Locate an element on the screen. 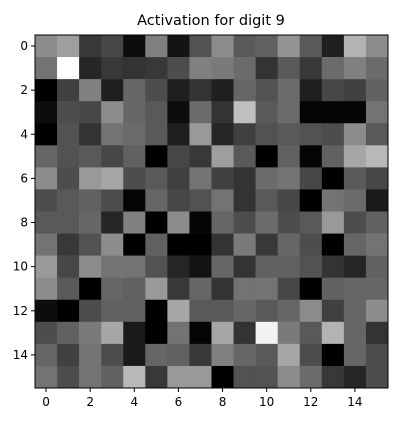 The width and height of the screenshot is (416, 435). heatmap-cell-r5-c15 is located at coordinates (377, 156).